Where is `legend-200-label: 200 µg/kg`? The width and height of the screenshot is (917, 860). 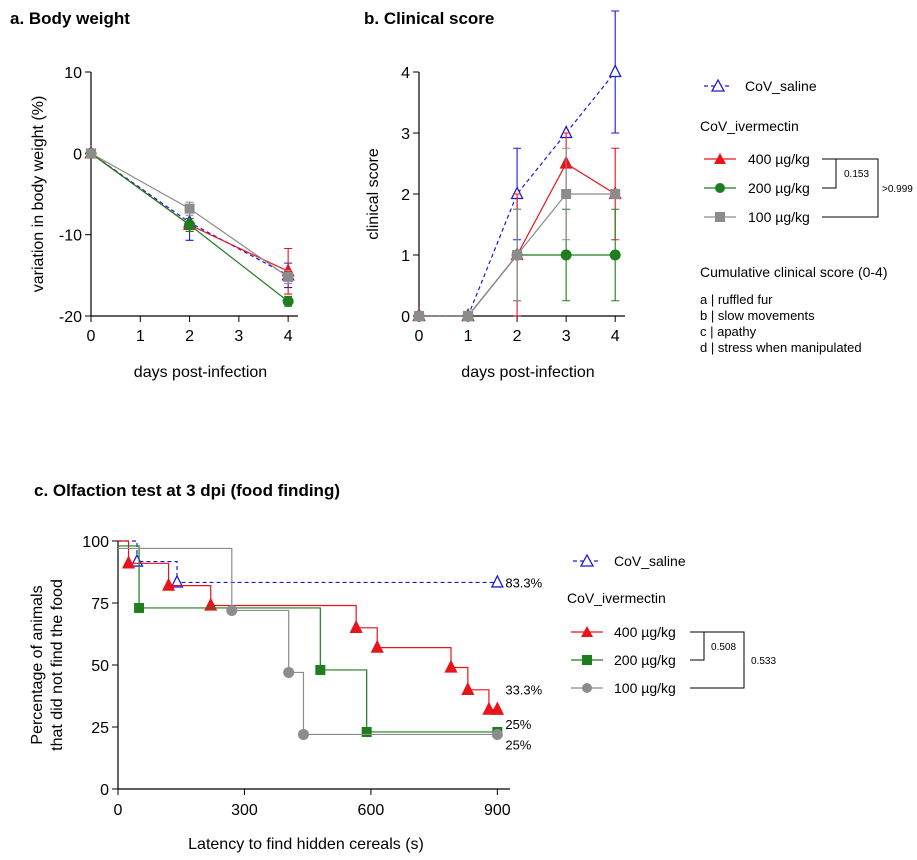 legend-200-label: 200 µg/kg is located at coordinates (779, 188).